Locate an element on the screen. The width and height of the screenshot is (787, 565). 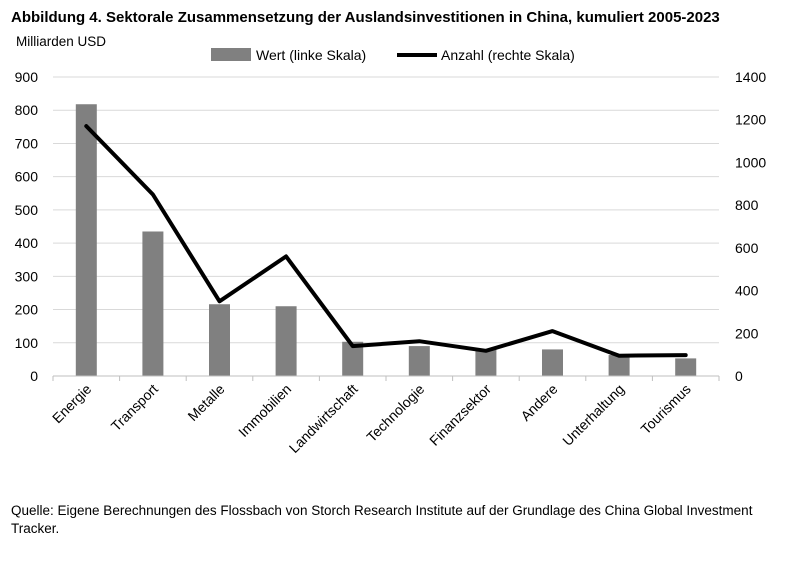
left-tick-label: 400 is located at coordinates (27, 243).